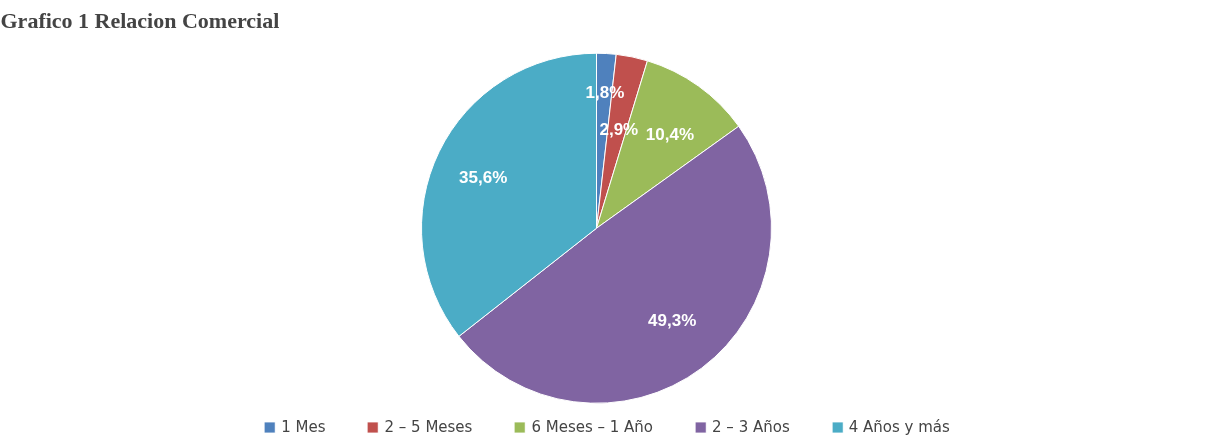  Describe the element at coordinates (428, 427) in the screenshot. I see `legend-label: 2 – 5 Meses` at that location.